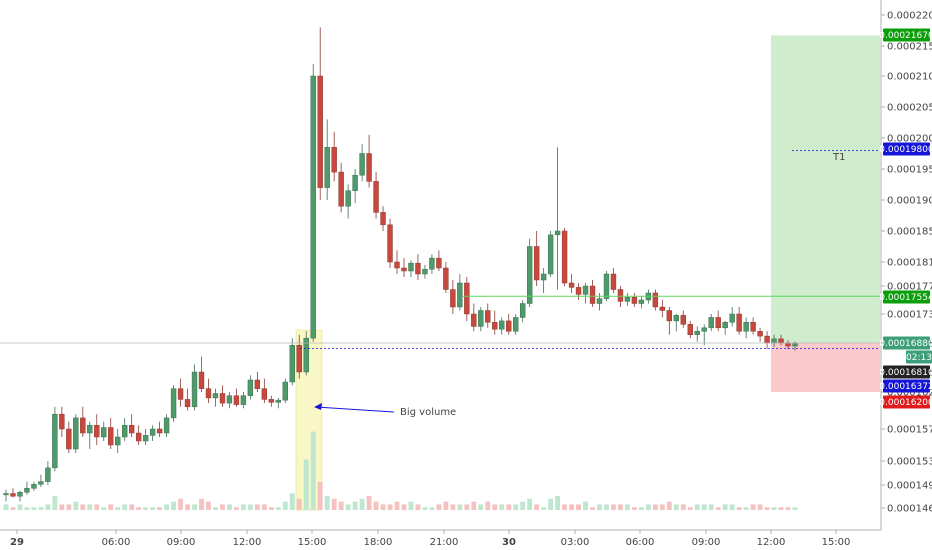 This screenshot has width=932, height=550. Describe the element at coordinates (909, 393) in the screenshot. I see `price-tick-label: 0.00016200` at that location.